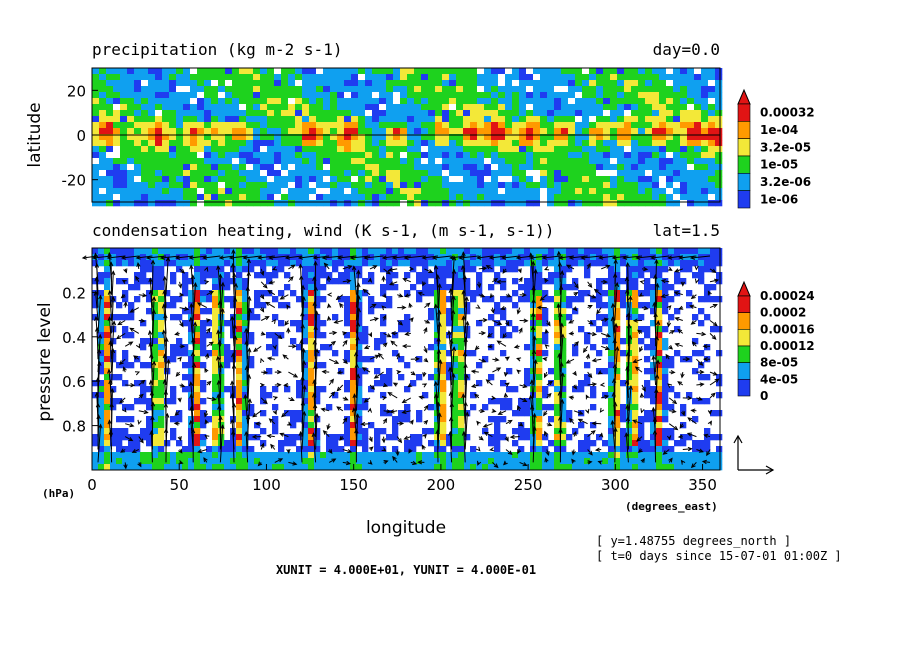 This screenshot has width=904, height=654. I want to click on wind-vector, so click(551, 257).